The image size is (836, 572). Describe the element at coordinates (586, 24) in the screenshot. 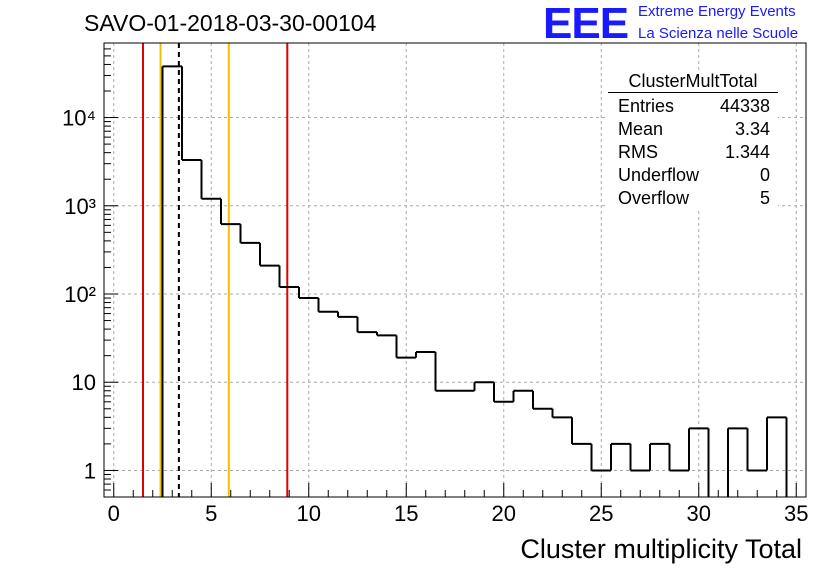

I see `eee-logo-icon: EEE` at that location.